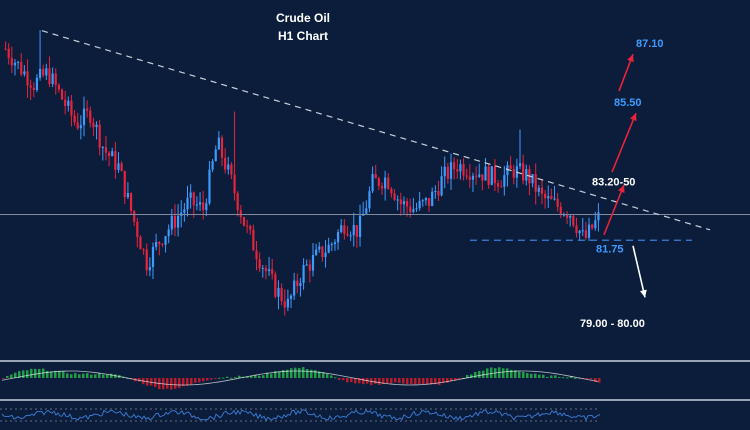 The height and width of the screenshot is (430, 750). What do you see at coordinates (610, 249) in the screenshot?
I see `level-label-4: 81.75` at bounding box center [610, 249].